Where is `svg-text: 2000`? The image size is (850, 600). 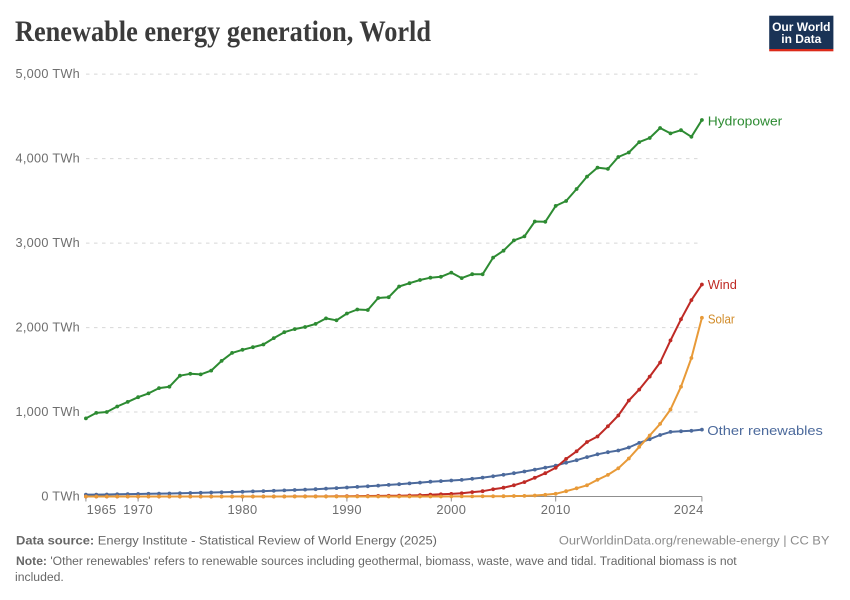 svg-text: 2000 is located at coordinates (451, 509).